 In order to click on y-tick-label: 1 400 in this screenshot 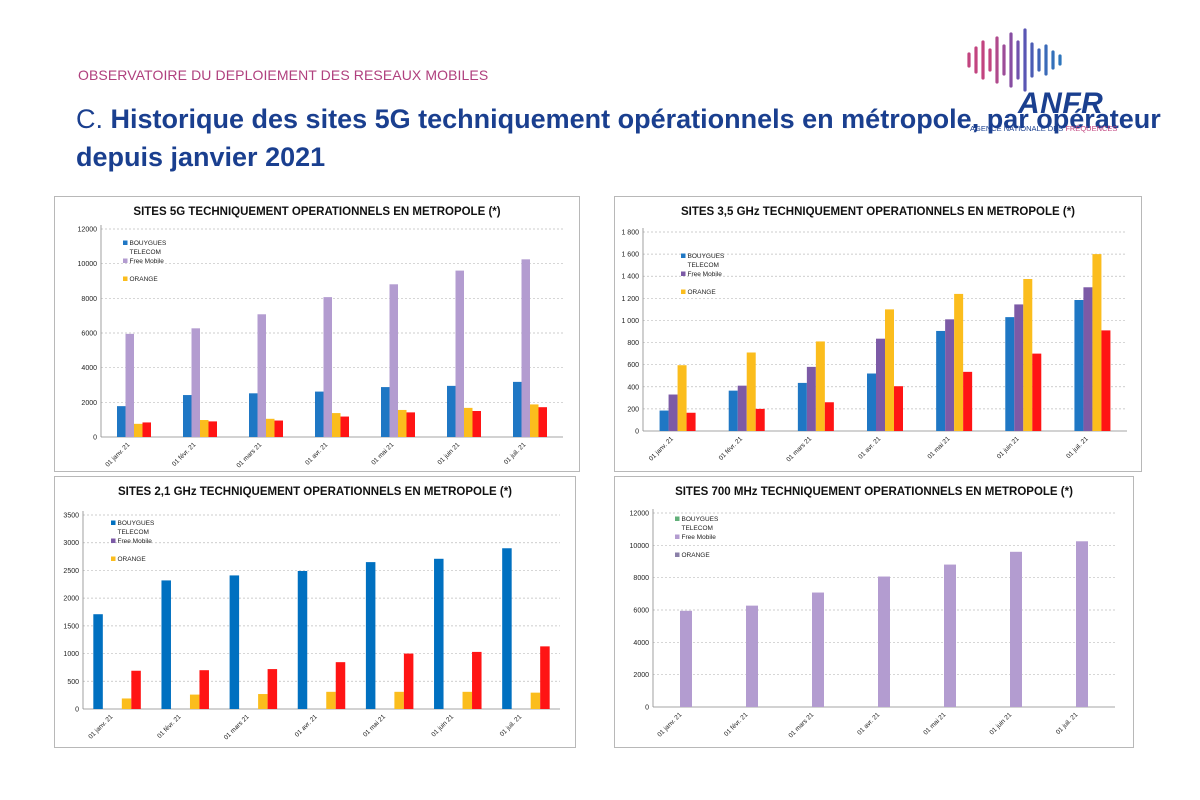, I will do `click(630, 277)`.